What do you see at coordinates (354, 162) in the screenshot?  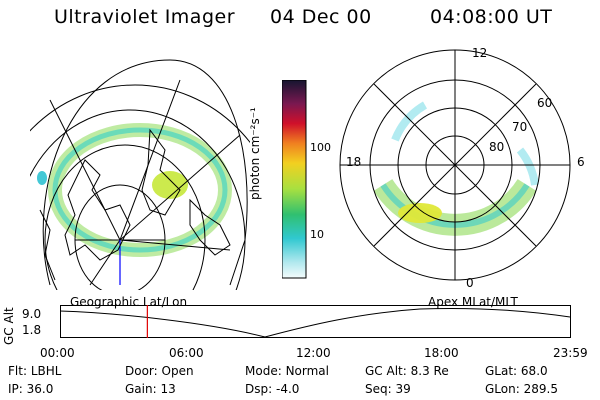 I see `mlt-label-18: 18` at bounding box center [354, 162].